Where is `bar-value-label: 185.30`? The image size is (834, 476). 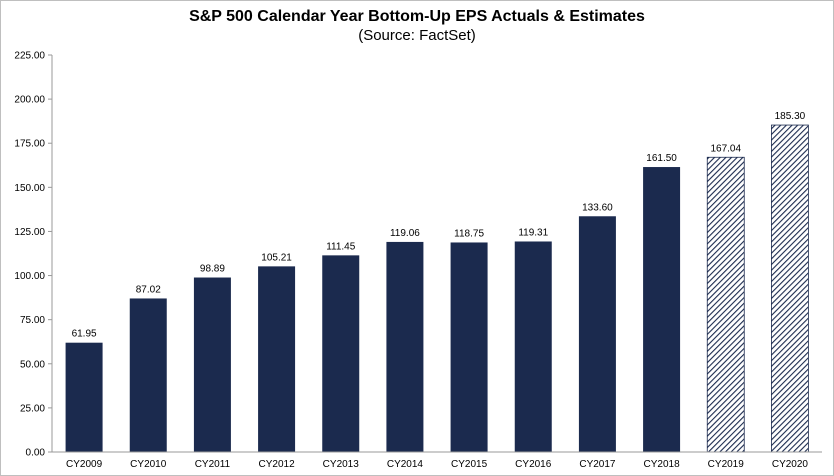 bar-value-label: 185.30 is located at coordinates (790, 116).